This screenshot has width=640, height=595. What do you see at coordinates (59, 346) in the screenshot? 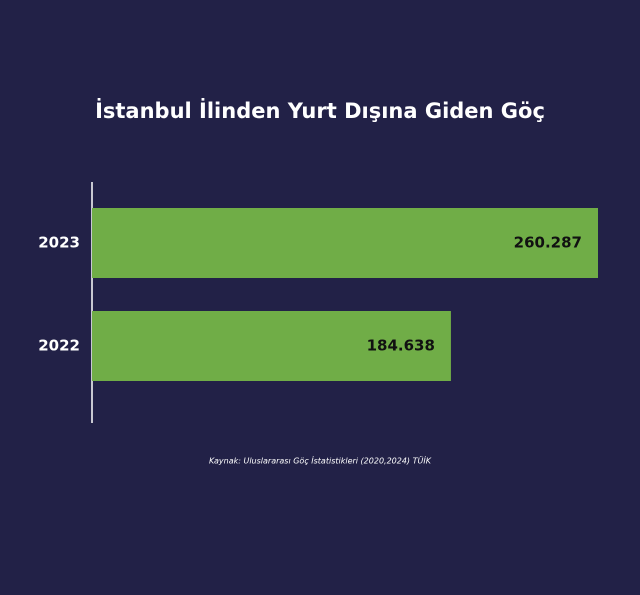
I see `y-tick-label: 2022` at bounding box center [59, 346].